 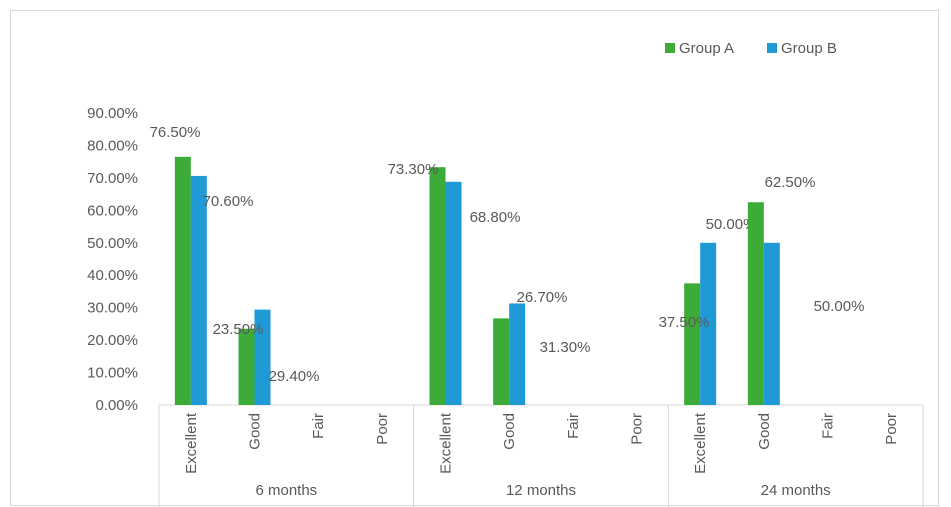 What do you see at coordinates (228, 201) in the screenshot?
I see `data-label-group-b: 70.60%` at bounding box center [228, 201].